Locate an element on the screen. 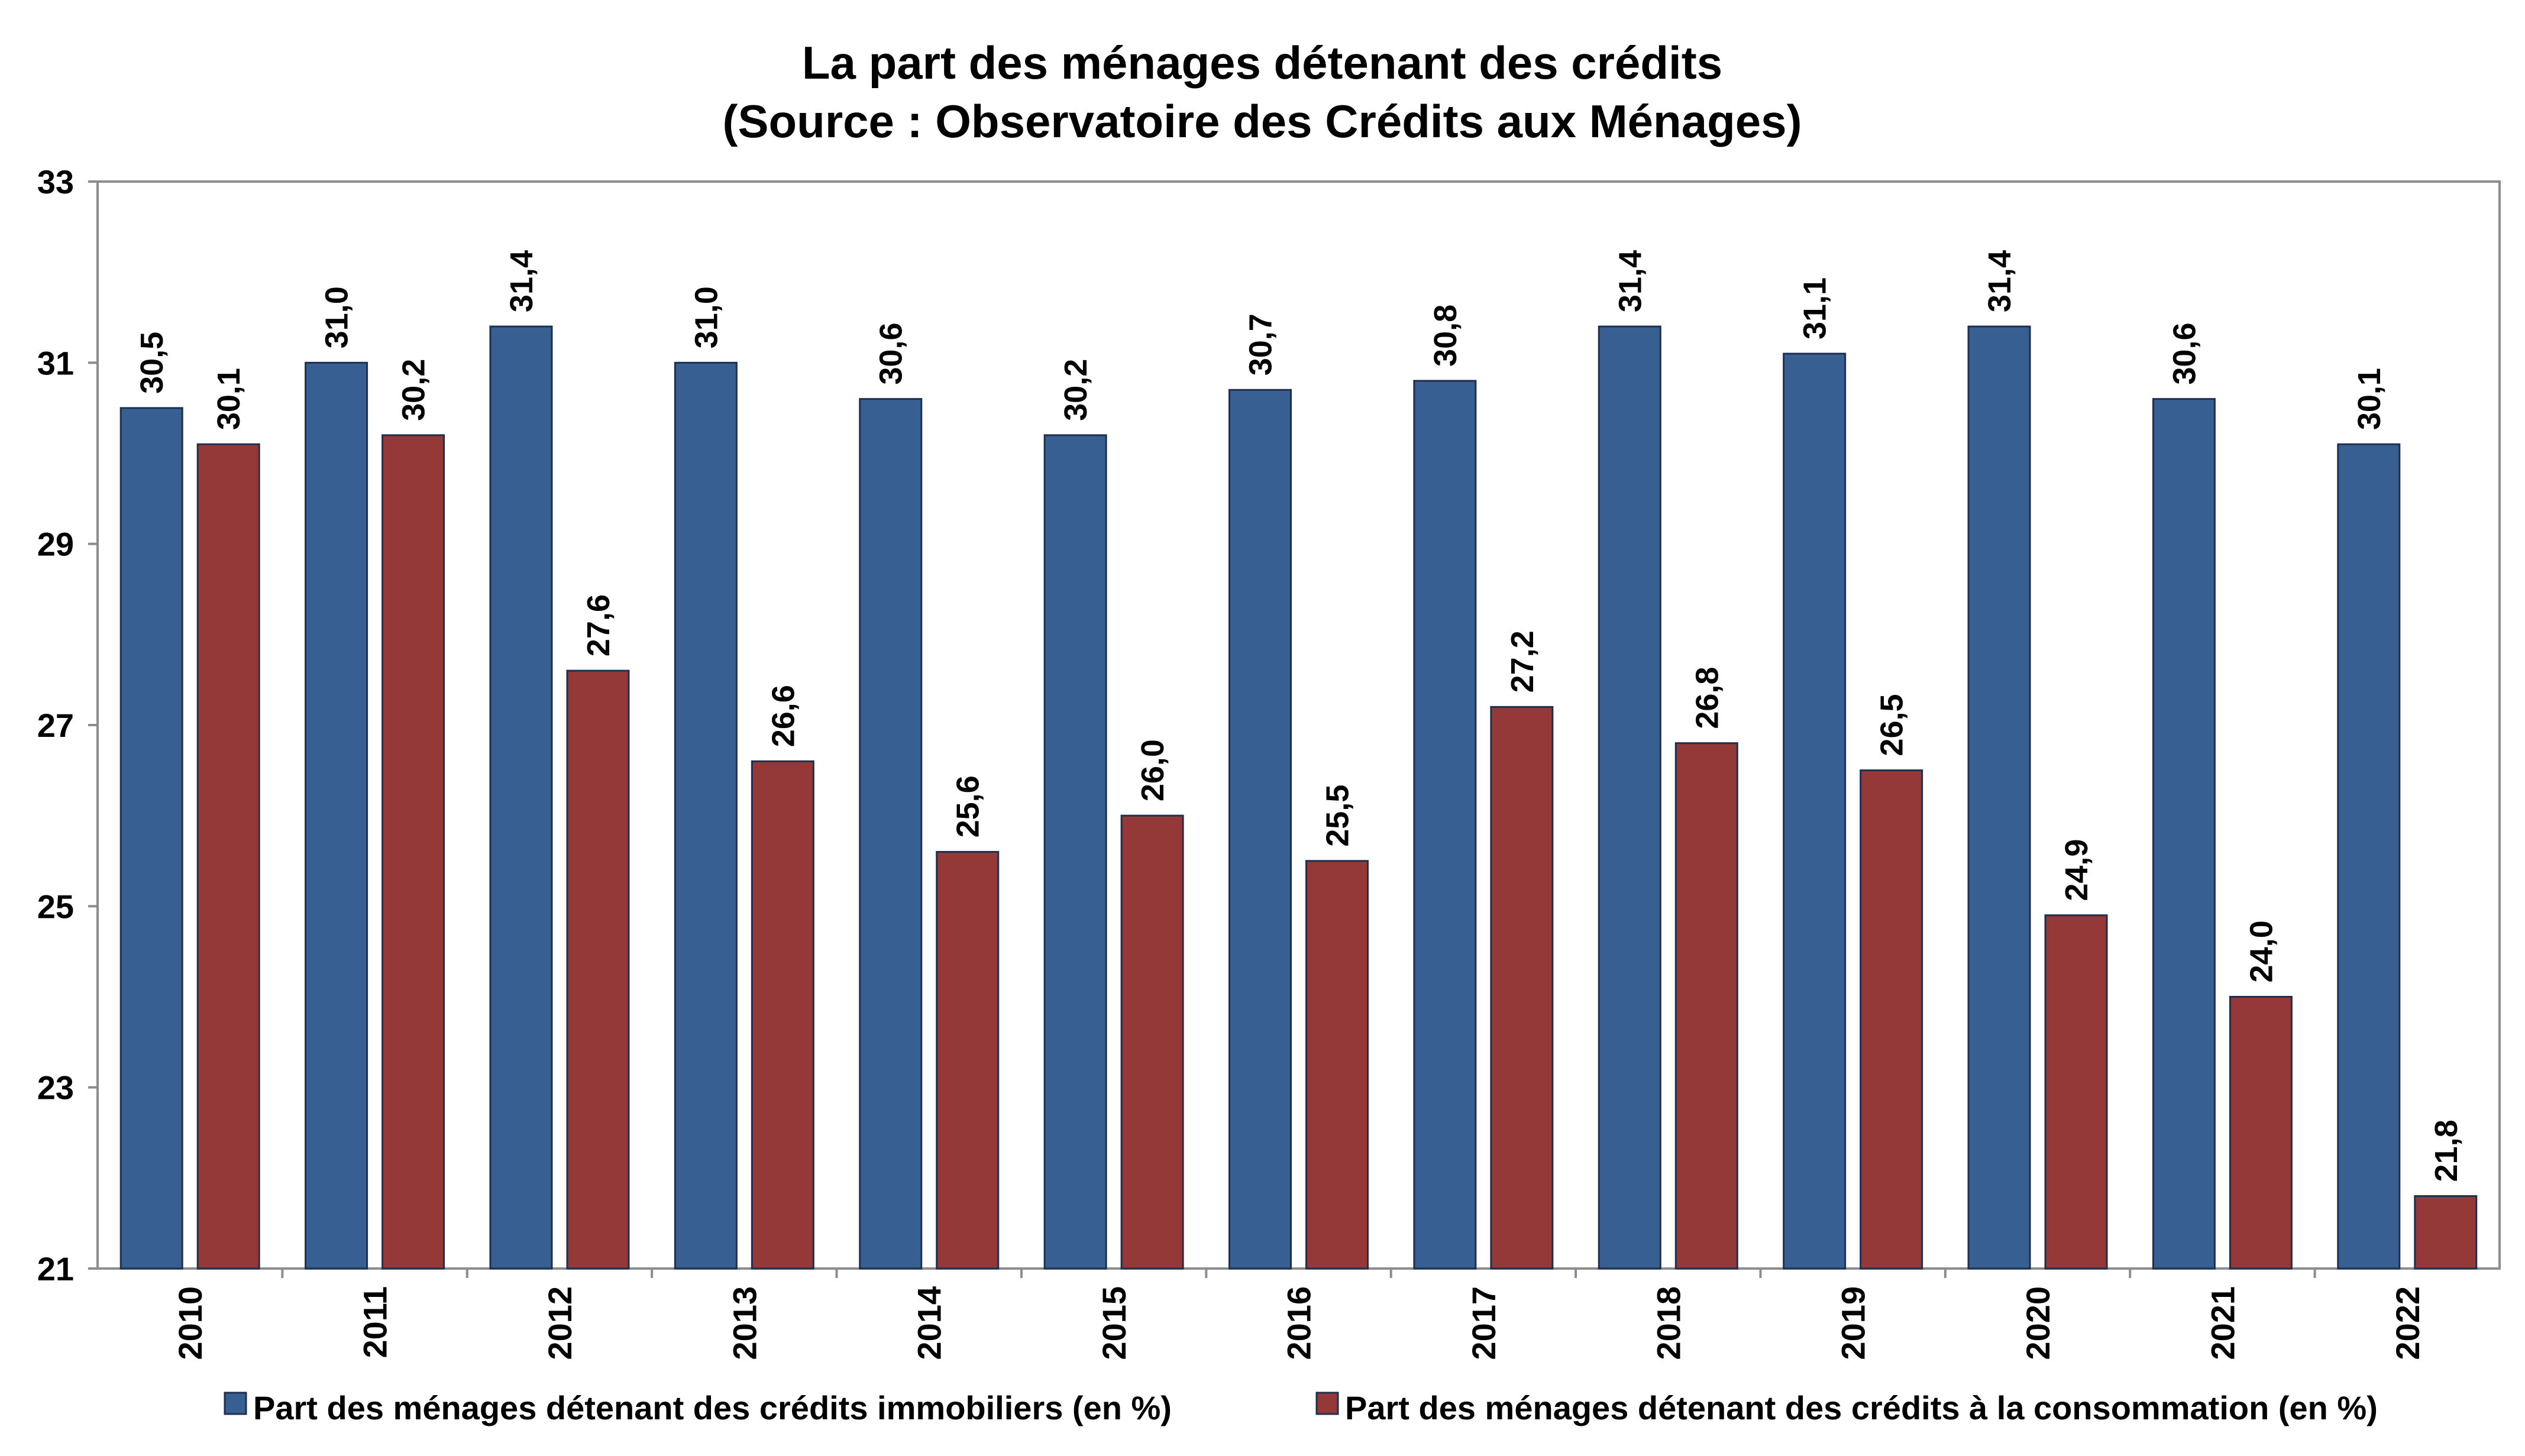 Image resolution: width=2525 pixels, height=1456 pixels. data-label: 26,8 is located at coordinates (1707, 698).